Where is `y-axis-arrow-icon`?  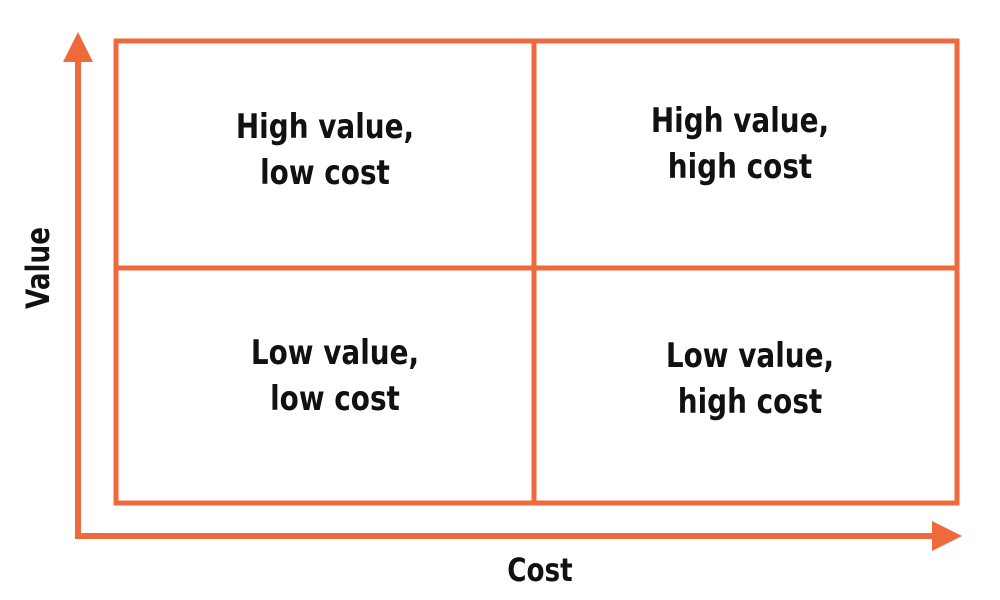
y-axis-arrow-icon is located at coordinates (78, 47).